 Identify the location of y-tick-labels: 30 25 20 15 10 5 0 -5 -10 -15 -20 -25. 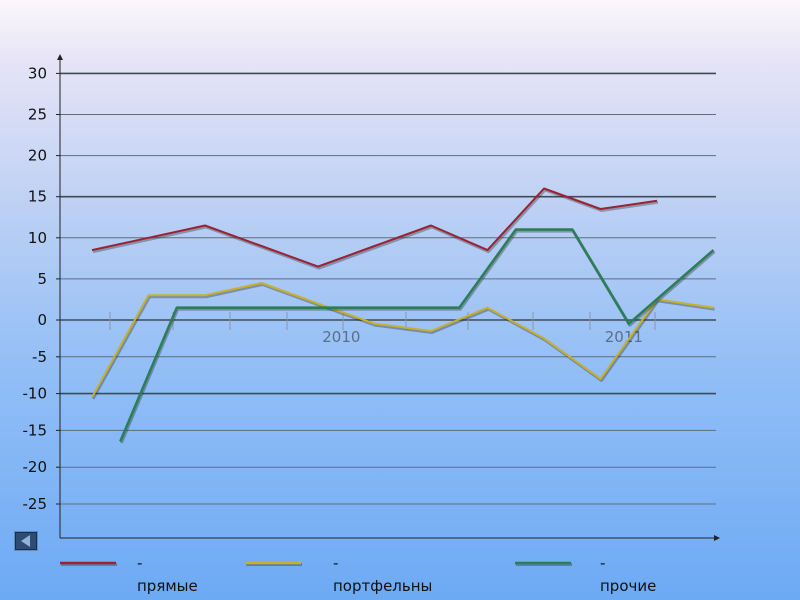
(35, 288).